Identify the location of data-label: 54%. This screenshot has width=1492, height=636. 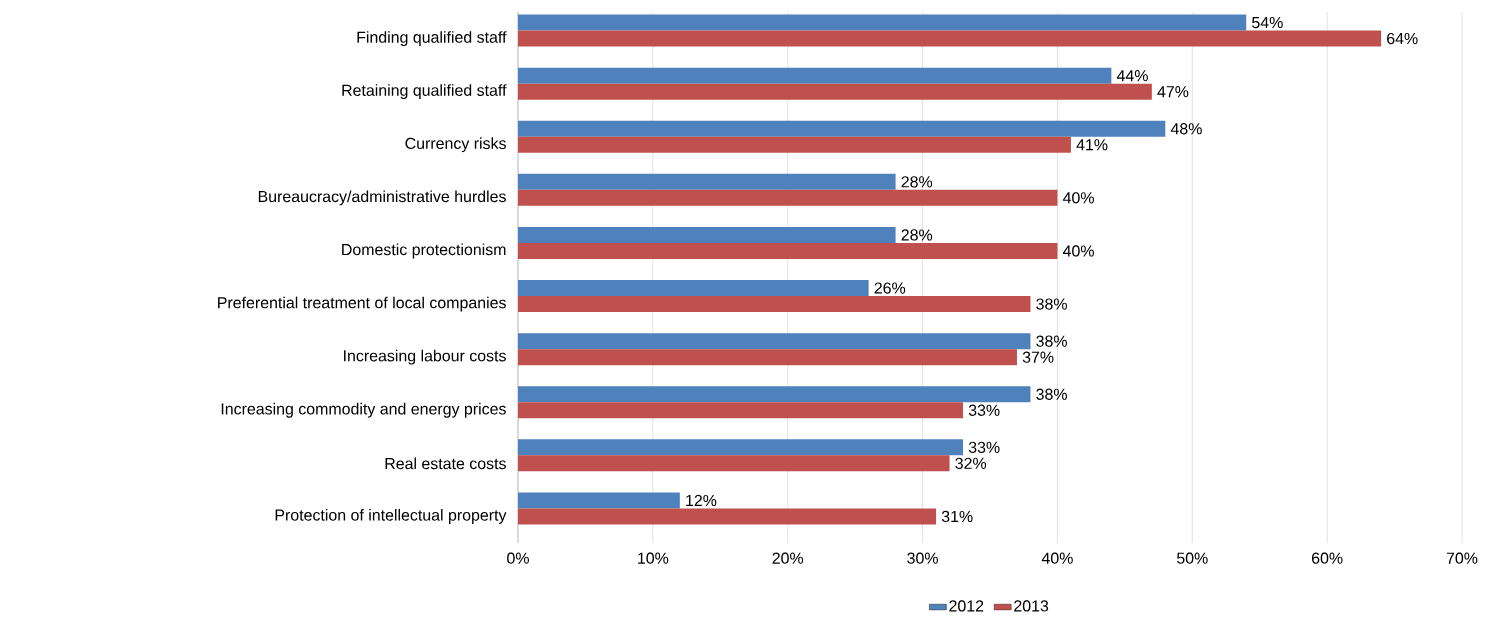
(1267, 22).